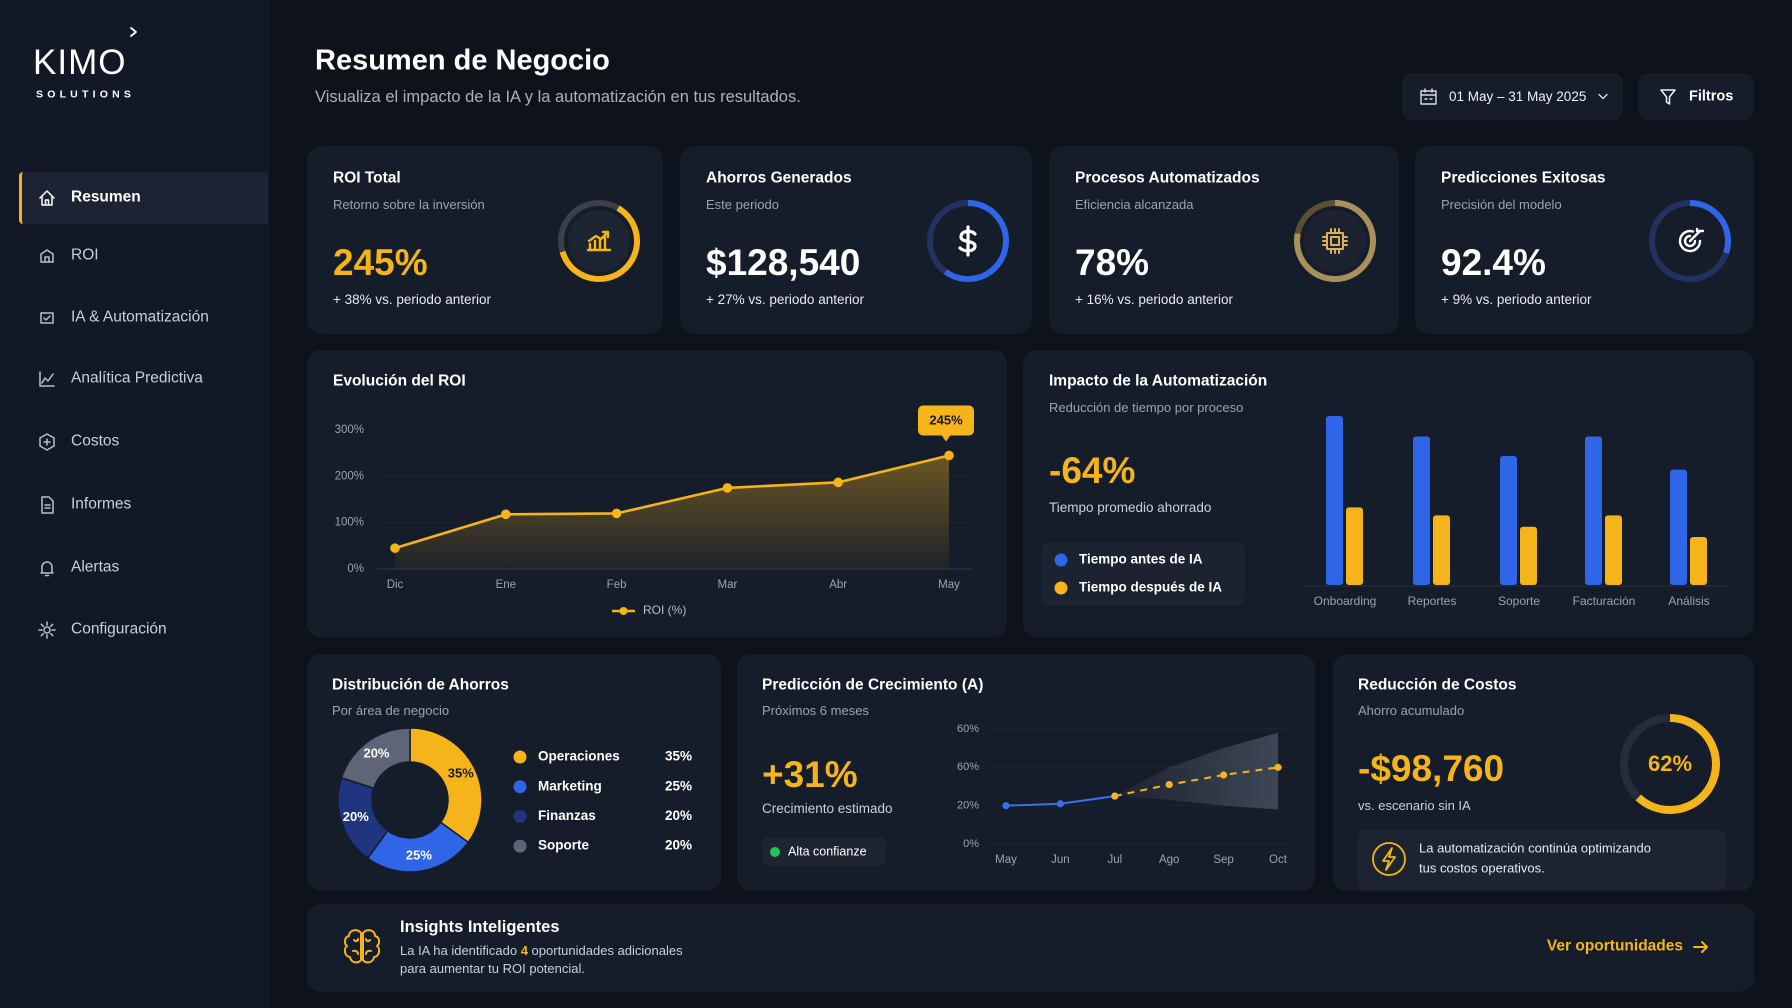 The height and width of the screenshot is (1008, 1792). Describe the element at coordinates (399, 381) in the screenshot. I see `card-title: Evolución del ROI` at that location.